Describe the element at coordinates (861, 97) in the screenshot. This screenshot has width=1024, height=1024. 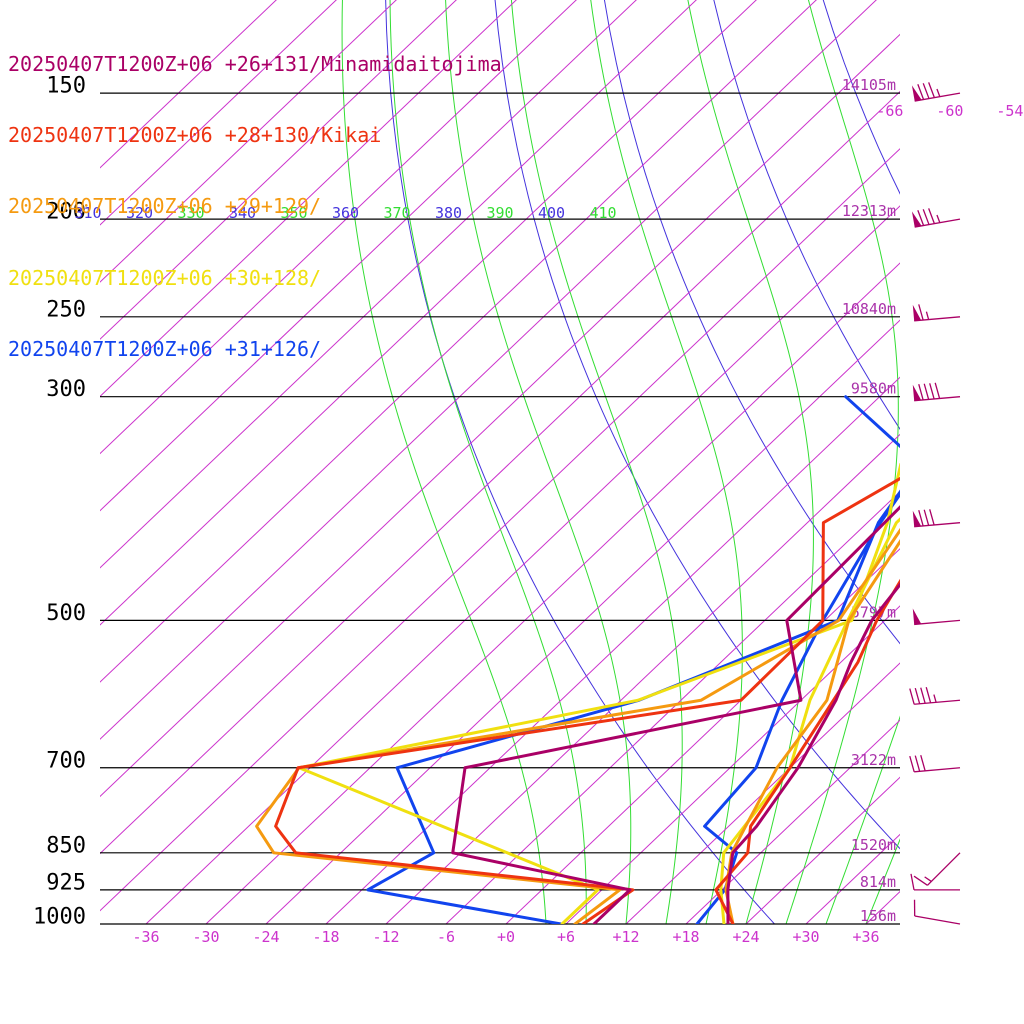
I see `dry-adiabat-line` at that location.